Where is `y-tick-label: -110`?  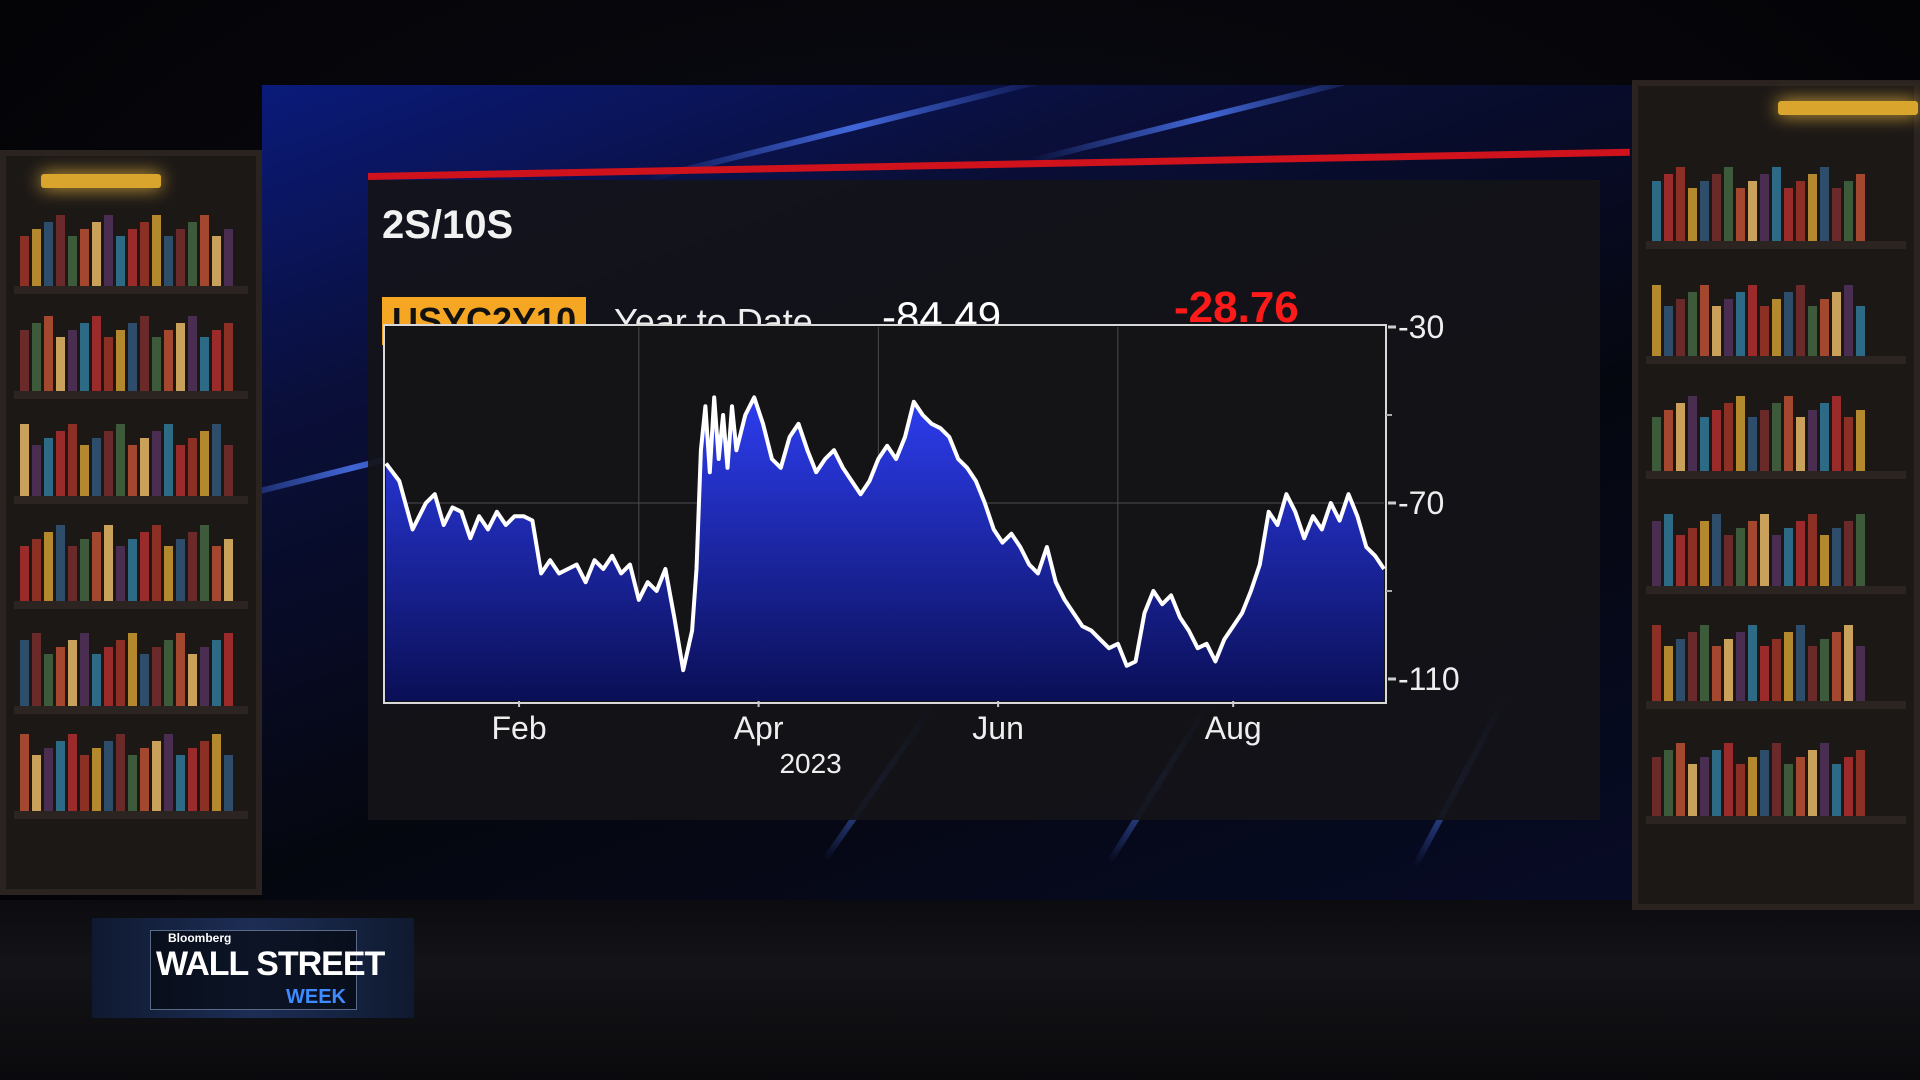
y-tick-label: -110 is located at coordinates (1429, 679).